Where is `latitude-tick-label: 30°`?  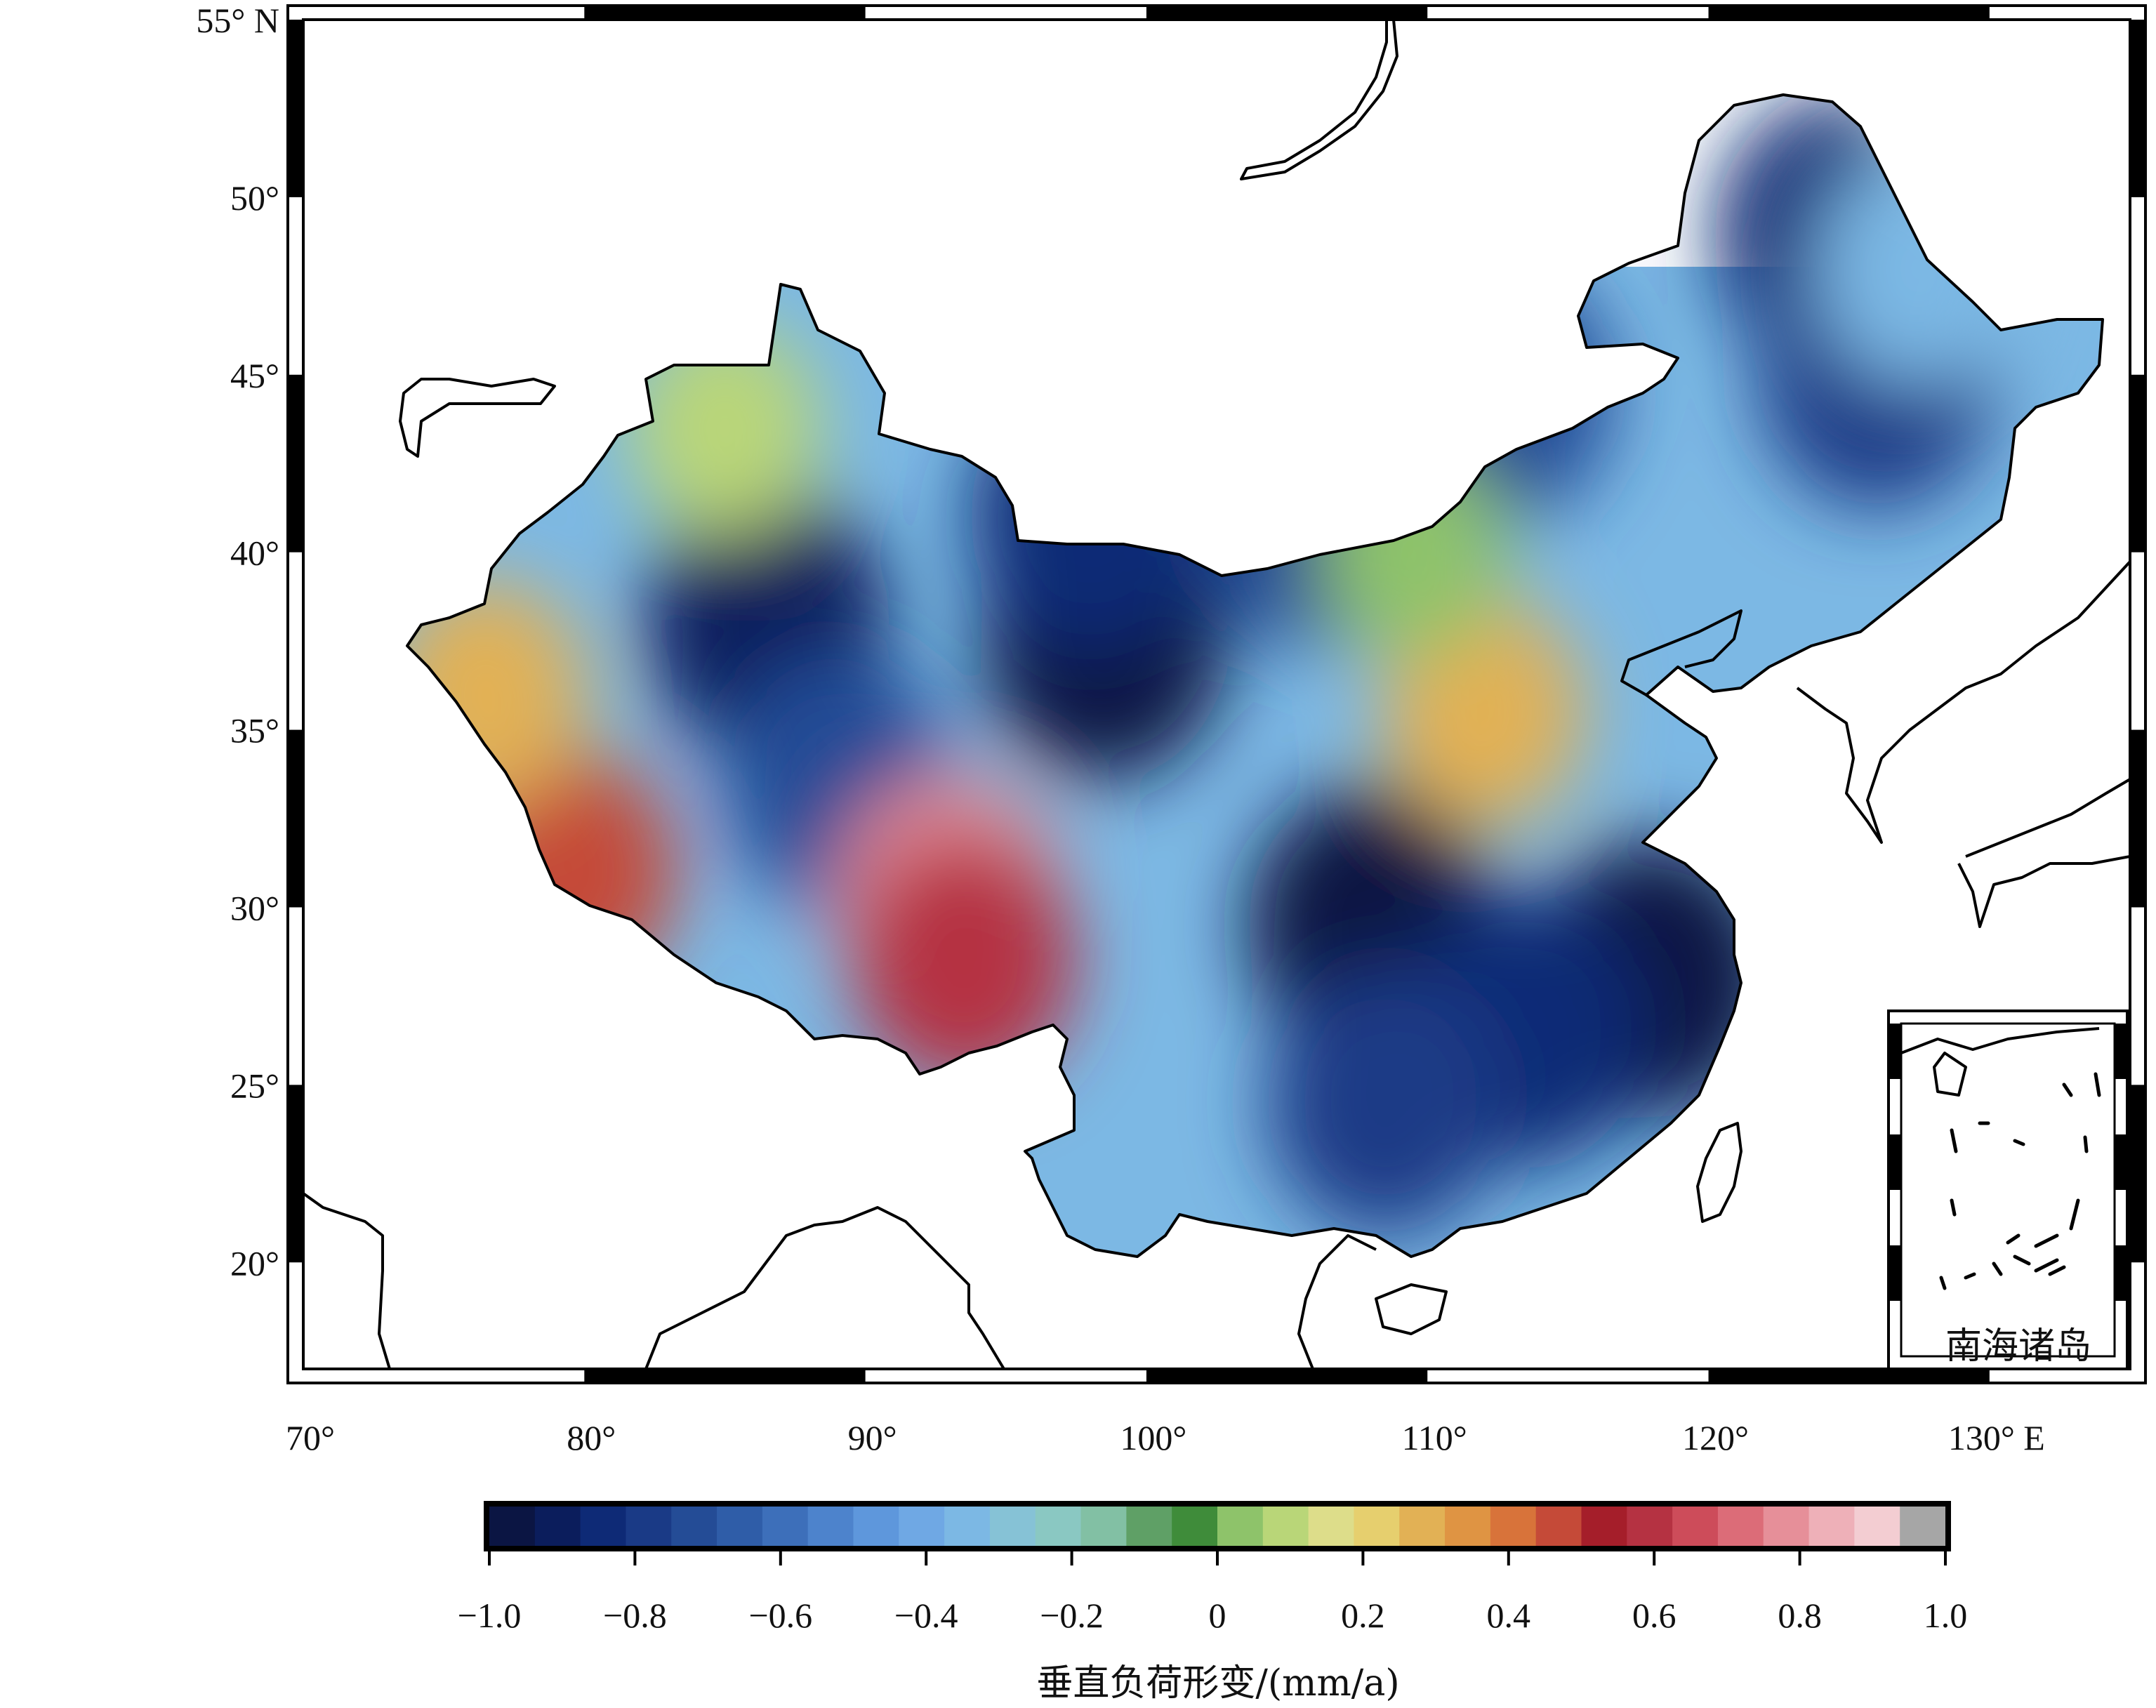
latitude-tick-label: 30° is located at coordinates (254, 908).